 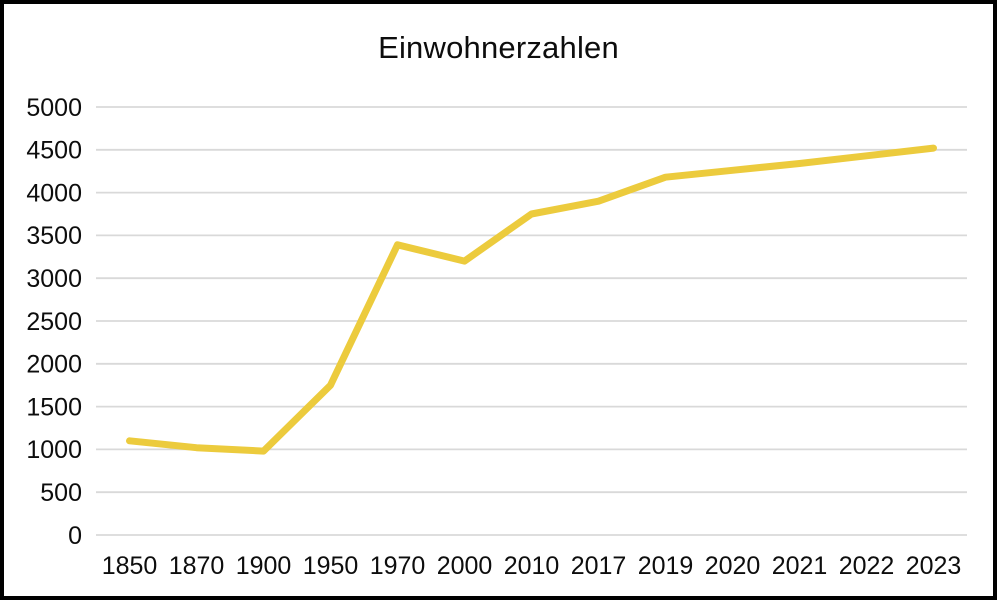 I want to click on x-tick-label: 1970, so click(x=398, y=566).